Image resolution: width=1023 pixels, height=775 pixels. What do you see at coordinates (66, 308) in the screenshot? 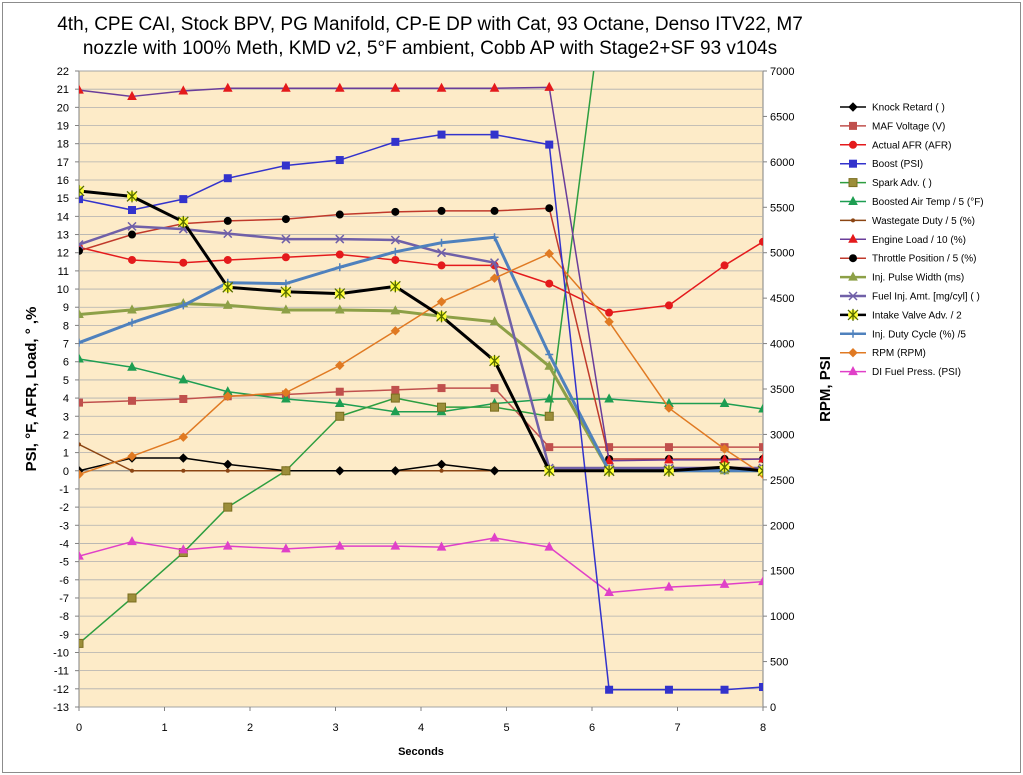
I see `y-left-tick-label: 9` at bounding box center [66, 308].